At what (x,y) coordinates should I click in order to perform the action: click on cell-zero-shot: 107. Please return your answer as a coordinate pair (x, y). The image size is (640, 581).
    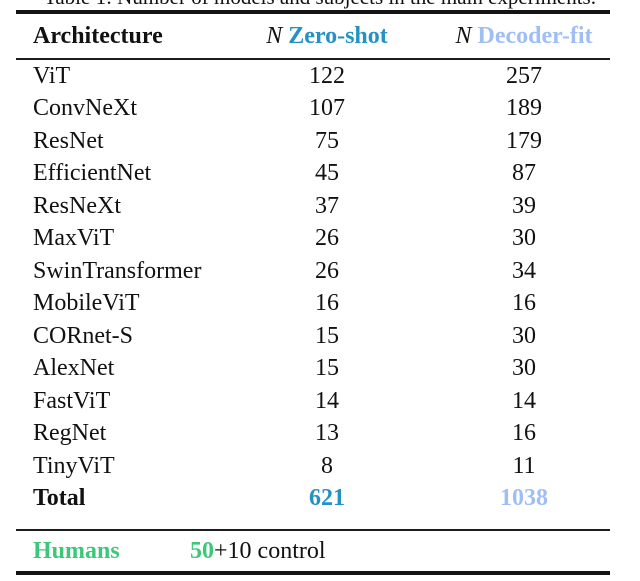
    Looking at the image, I should click on (327, 108).